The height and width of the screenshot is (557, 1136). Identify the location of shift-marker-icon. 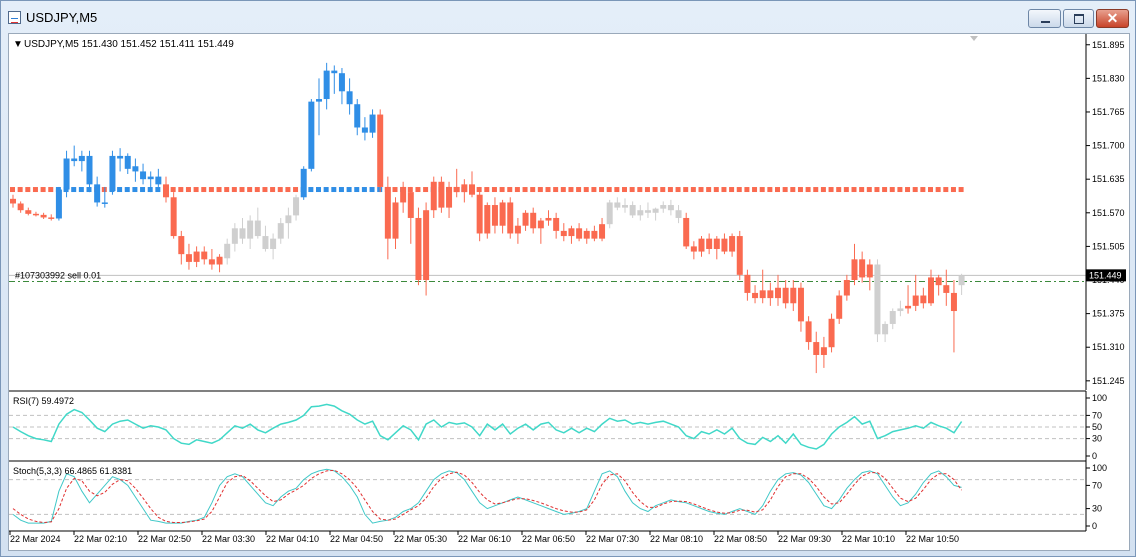
(974, 38).